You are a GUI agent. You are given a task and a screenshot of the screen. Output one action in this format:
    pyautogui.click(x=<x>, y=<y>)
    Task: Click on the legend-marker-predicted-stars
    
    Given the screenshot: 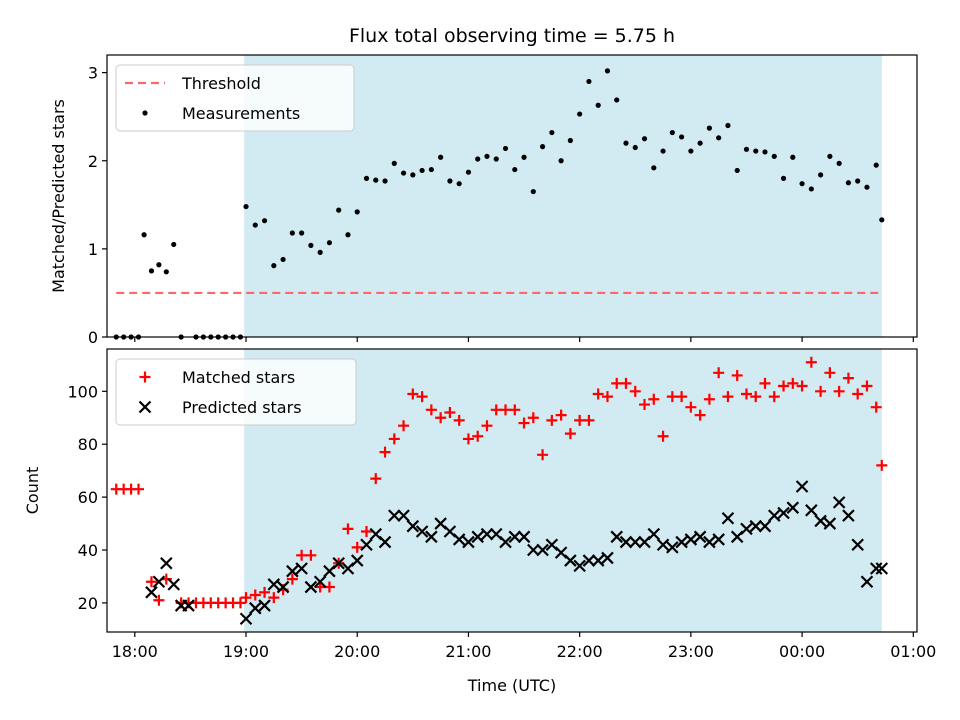 What is the action you would take?
    pyautogui.click(x=145, y=407)
    